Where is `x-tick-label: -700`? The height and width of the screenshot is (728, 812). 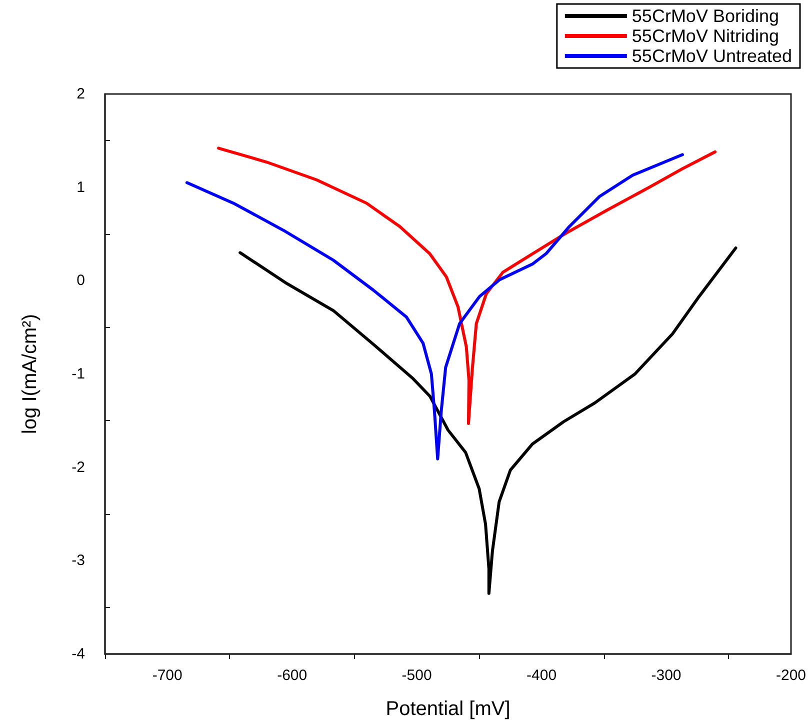
x-tick-label: -700 is located at coordinates (167, 675).